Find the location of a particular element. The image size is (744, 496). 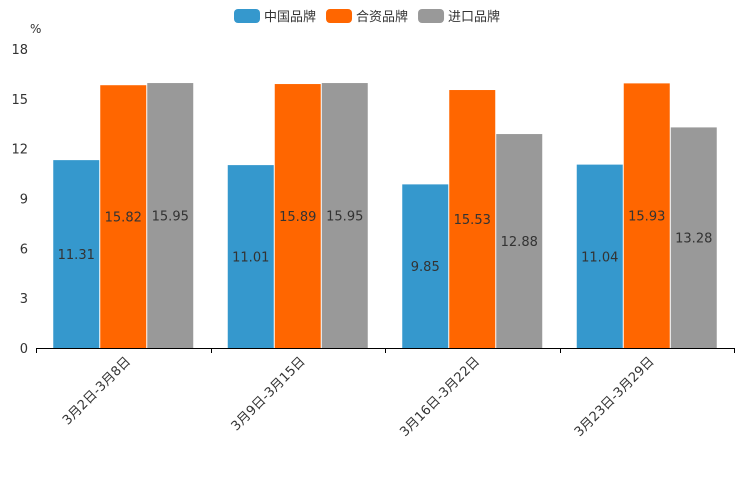

y-axis-unit-label: % is located at coordinates (35, 29).